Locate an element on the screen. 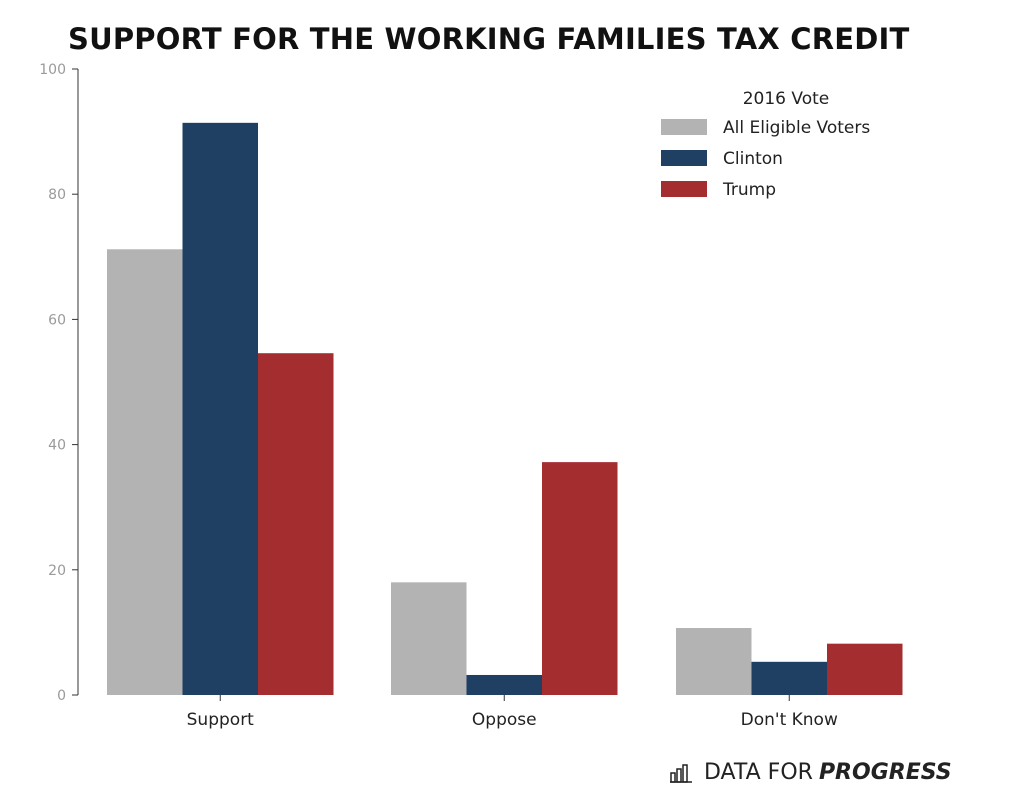 Image resolution: width=1020 pixels, height=812 pixels. legend-label-trump: Trump is located at coordinates (749, 190).